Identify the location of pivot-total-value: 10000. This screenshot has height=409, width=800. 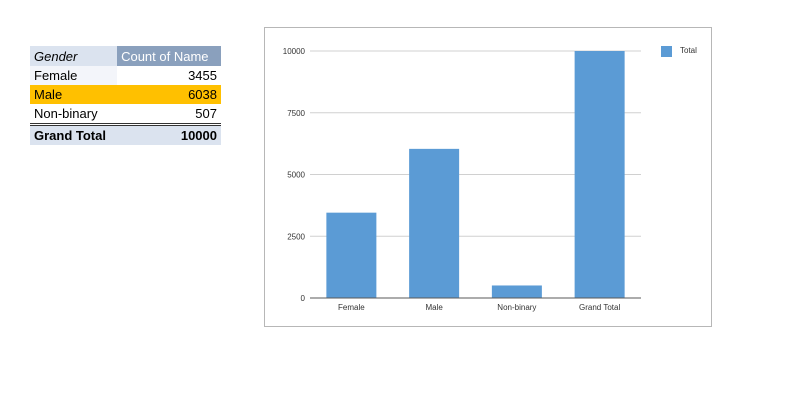
(169, 134).